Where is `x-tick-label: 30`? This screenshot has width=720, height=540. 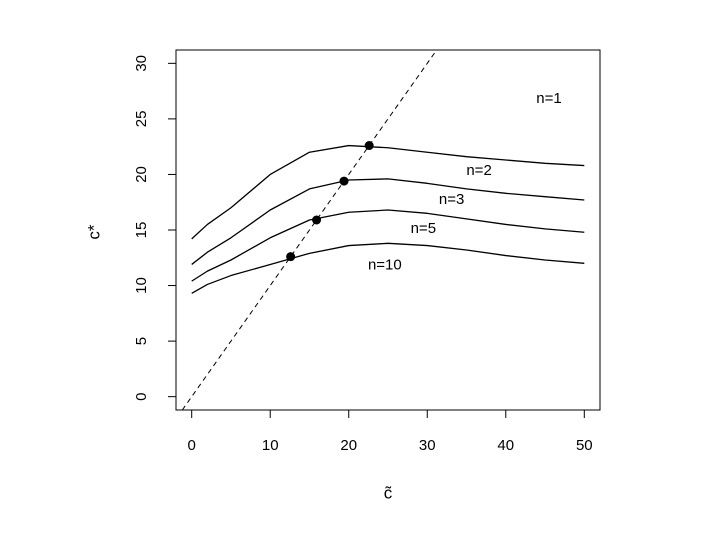
x-tick-label: 30 is located at coordinates (427, 445).